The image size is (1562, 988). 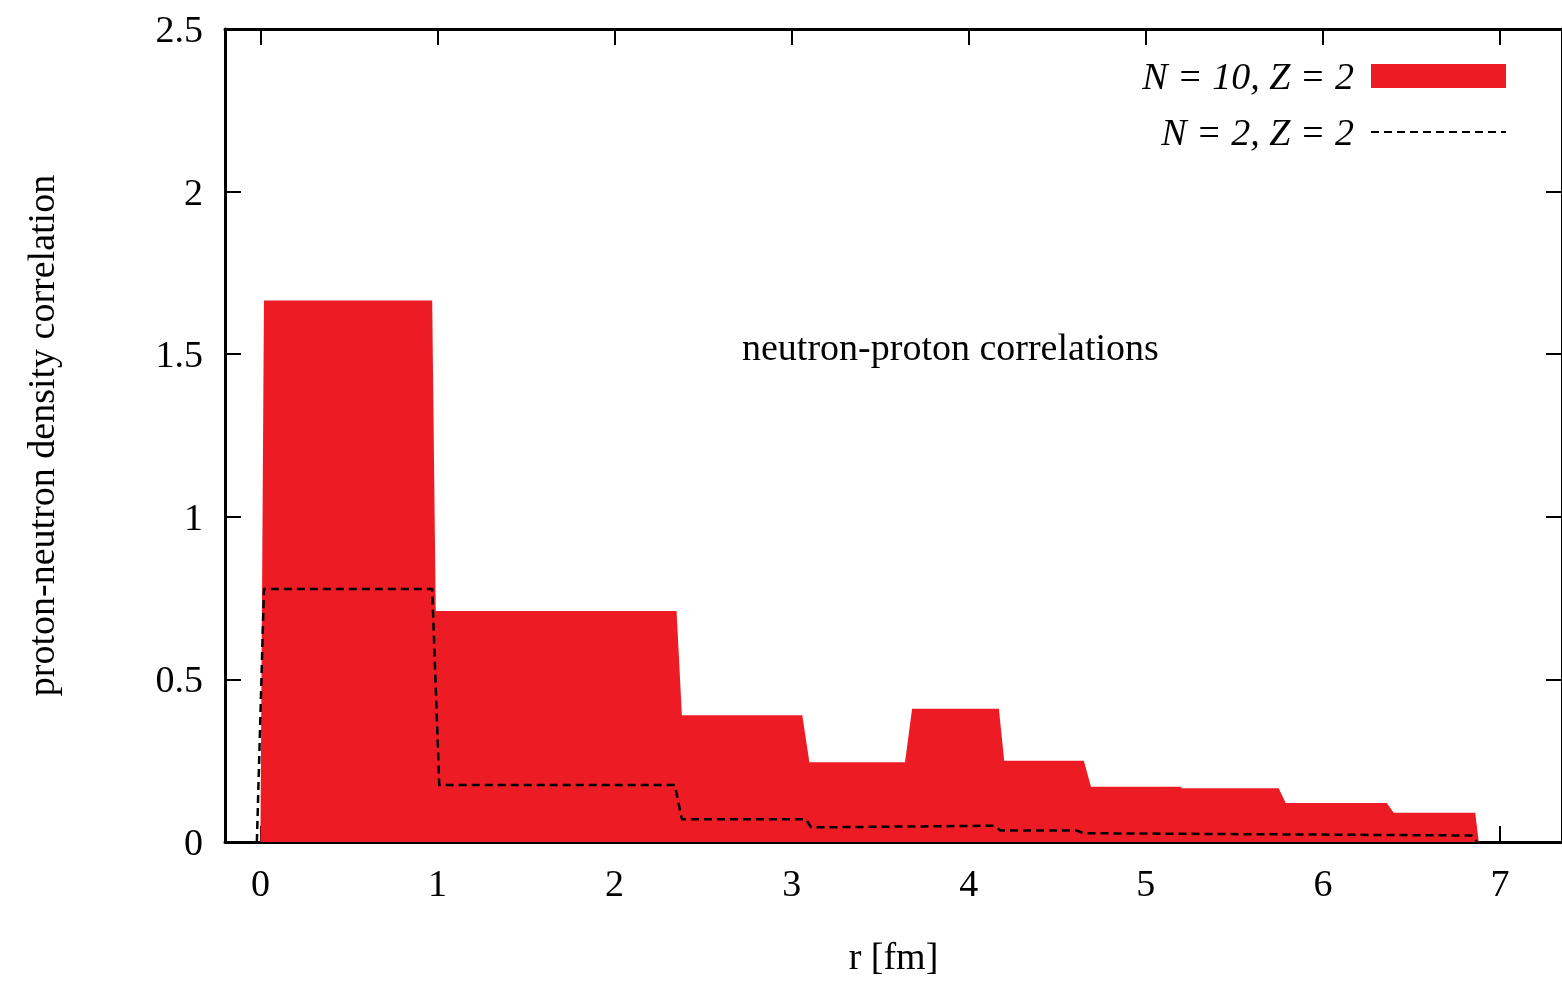 I want to click on y-tick-label: 1, so click(x=193, y=516).